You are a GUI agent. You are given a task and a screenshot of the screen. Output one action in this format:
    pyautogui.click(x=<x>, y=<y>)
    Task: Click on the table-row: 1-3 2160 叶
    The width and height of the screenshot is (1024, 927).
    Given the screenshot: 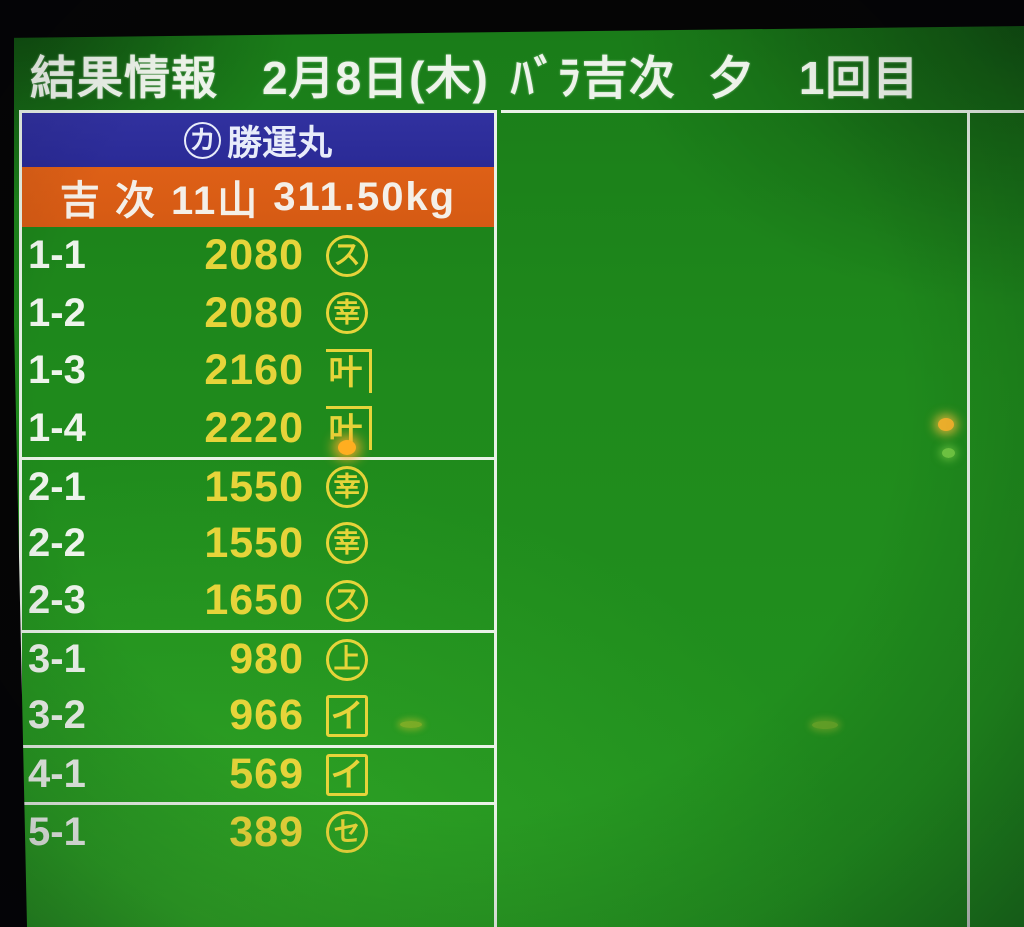 What is the action you would take?
    pyautogui.click(x=258, y=371)
    